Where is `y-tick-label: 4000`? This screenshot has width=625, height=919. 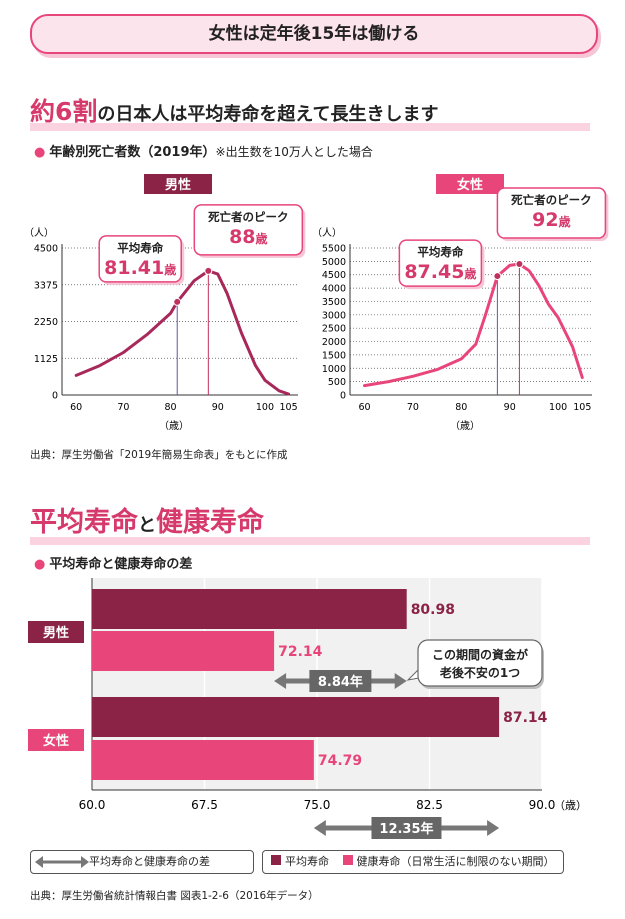 y-tick-label: 4000 is located at coordinates (334, 289).